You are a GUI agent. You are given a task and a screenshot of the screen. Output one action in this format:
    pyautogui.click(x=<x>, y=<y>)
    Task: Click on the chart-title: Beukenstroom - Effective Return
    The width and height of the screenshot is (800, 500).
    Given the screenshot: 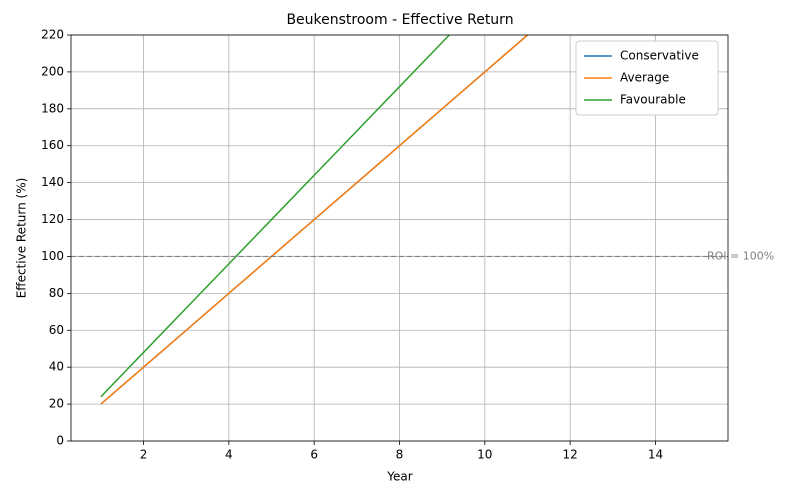 What is the action you would take?
    pyautogui.click(x=399, y=20)
    